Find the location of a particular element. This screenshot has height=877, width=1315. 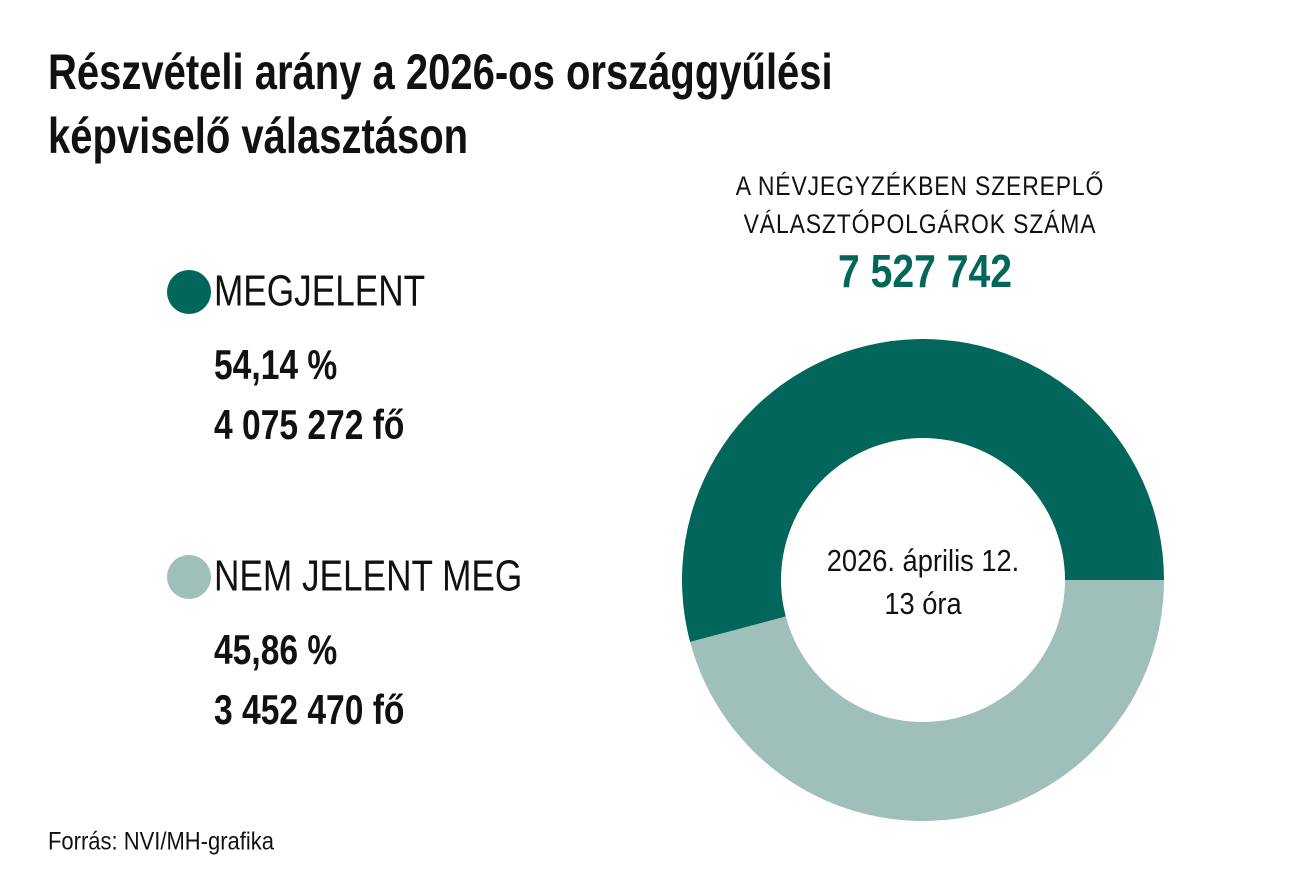

source: Forrás: NVI/MH-grafika is located at coordinates (161, 841).